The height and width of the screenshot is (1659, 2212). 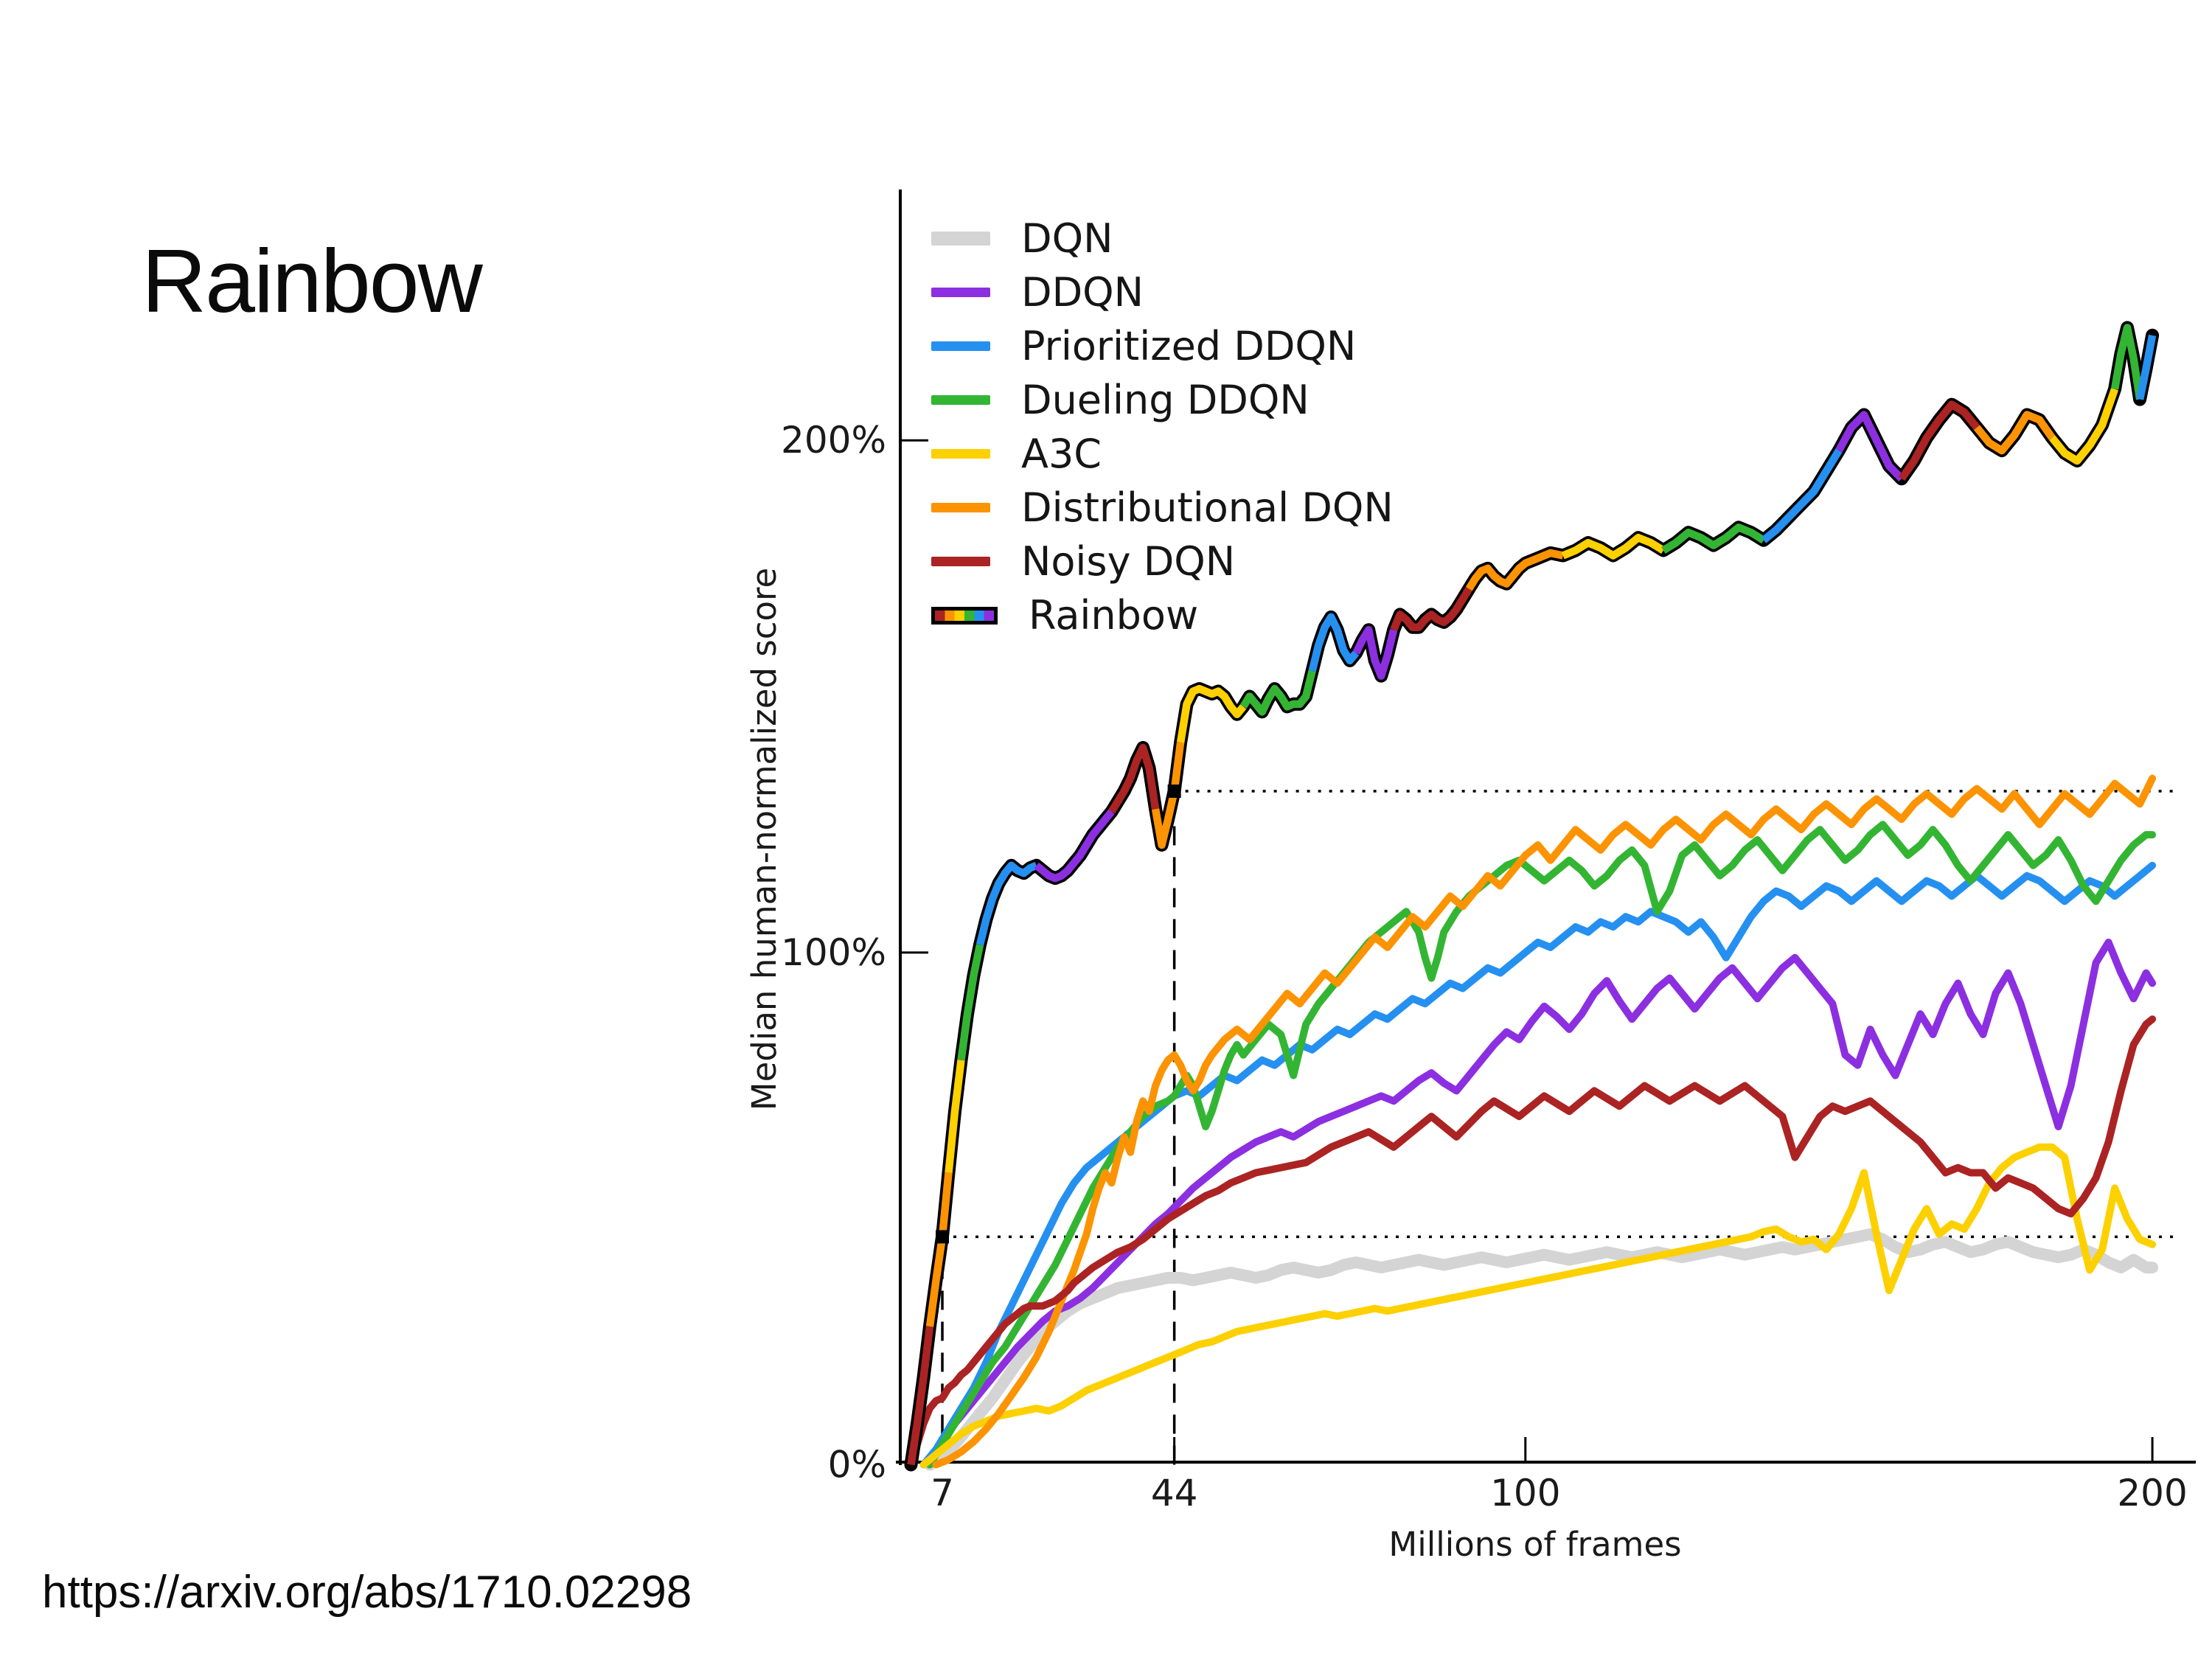 What do you see at coordinates (960, 561) in the screenshot?
I see `legend-swatch-noisy-dqn` at bounding box center [960, 561].